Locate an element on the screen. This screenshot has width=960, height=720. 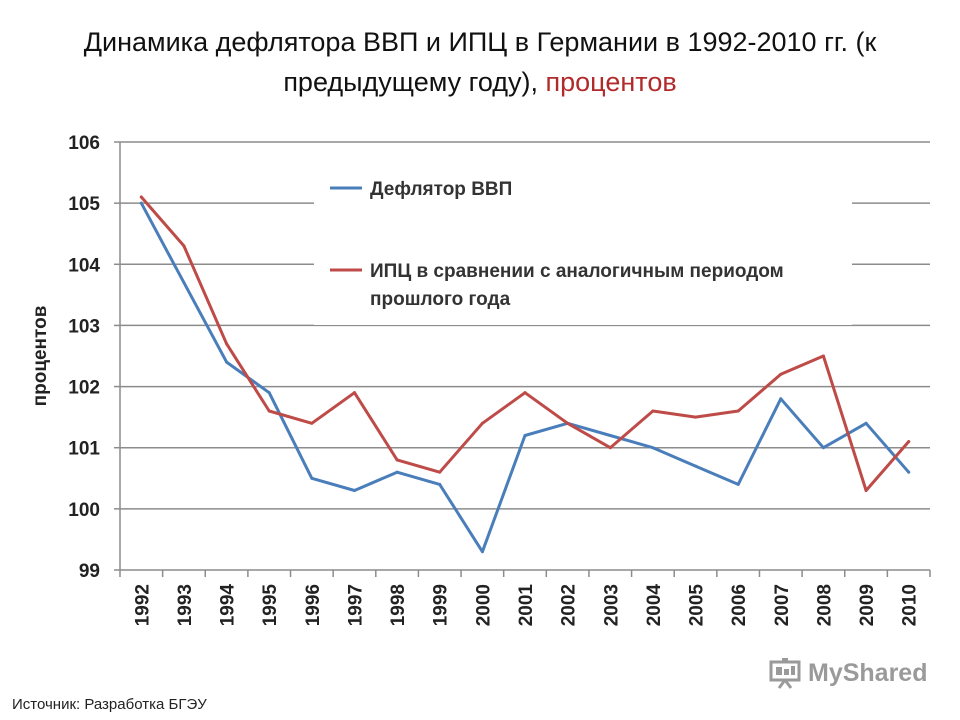
data-point-s2-2008 is located at coordinates (823, 356).